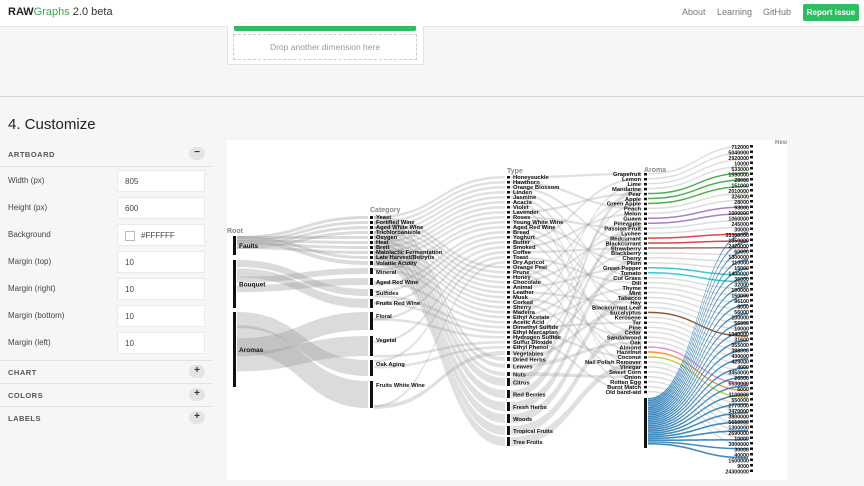  What do you see at coordinates (738, 423) in the screenshot?
I see `result-value-label: 5650000` at bounding box center [738, 423].